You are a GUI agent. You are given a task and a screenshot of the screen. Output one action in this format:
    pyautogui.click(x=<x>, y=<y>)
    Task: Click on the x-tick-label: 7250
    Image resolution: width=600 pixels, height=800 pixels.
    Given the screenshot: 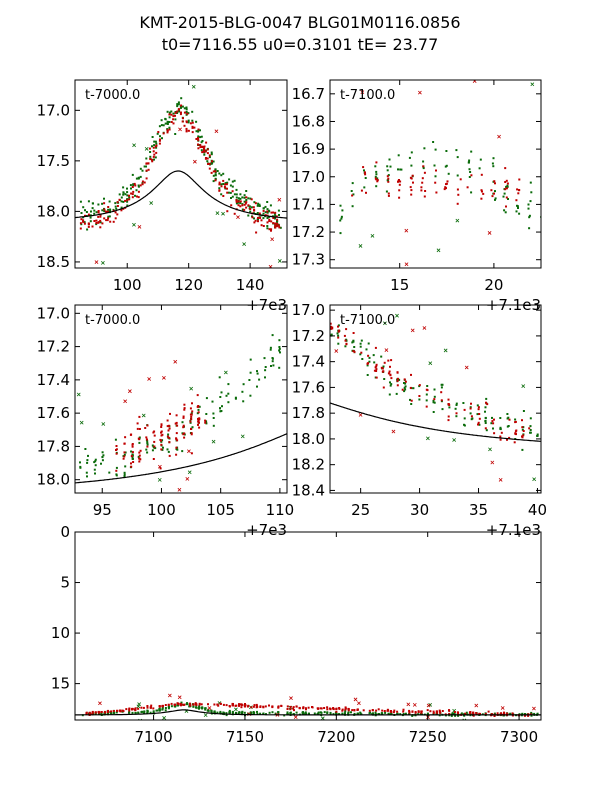 What is the action you would take?
    pyautogui.click(x=428, y=737)
    